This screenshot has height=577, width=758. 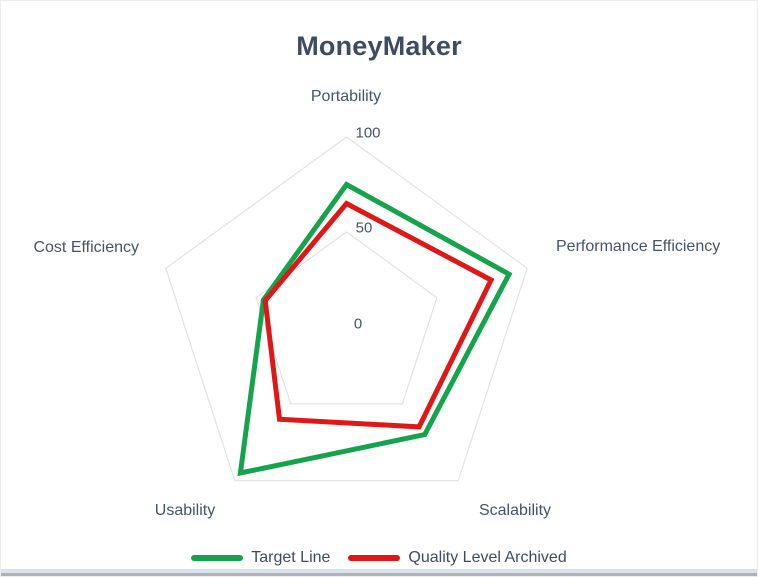 I want to click on tick-label-100: 100, so click(x=368, y=133).